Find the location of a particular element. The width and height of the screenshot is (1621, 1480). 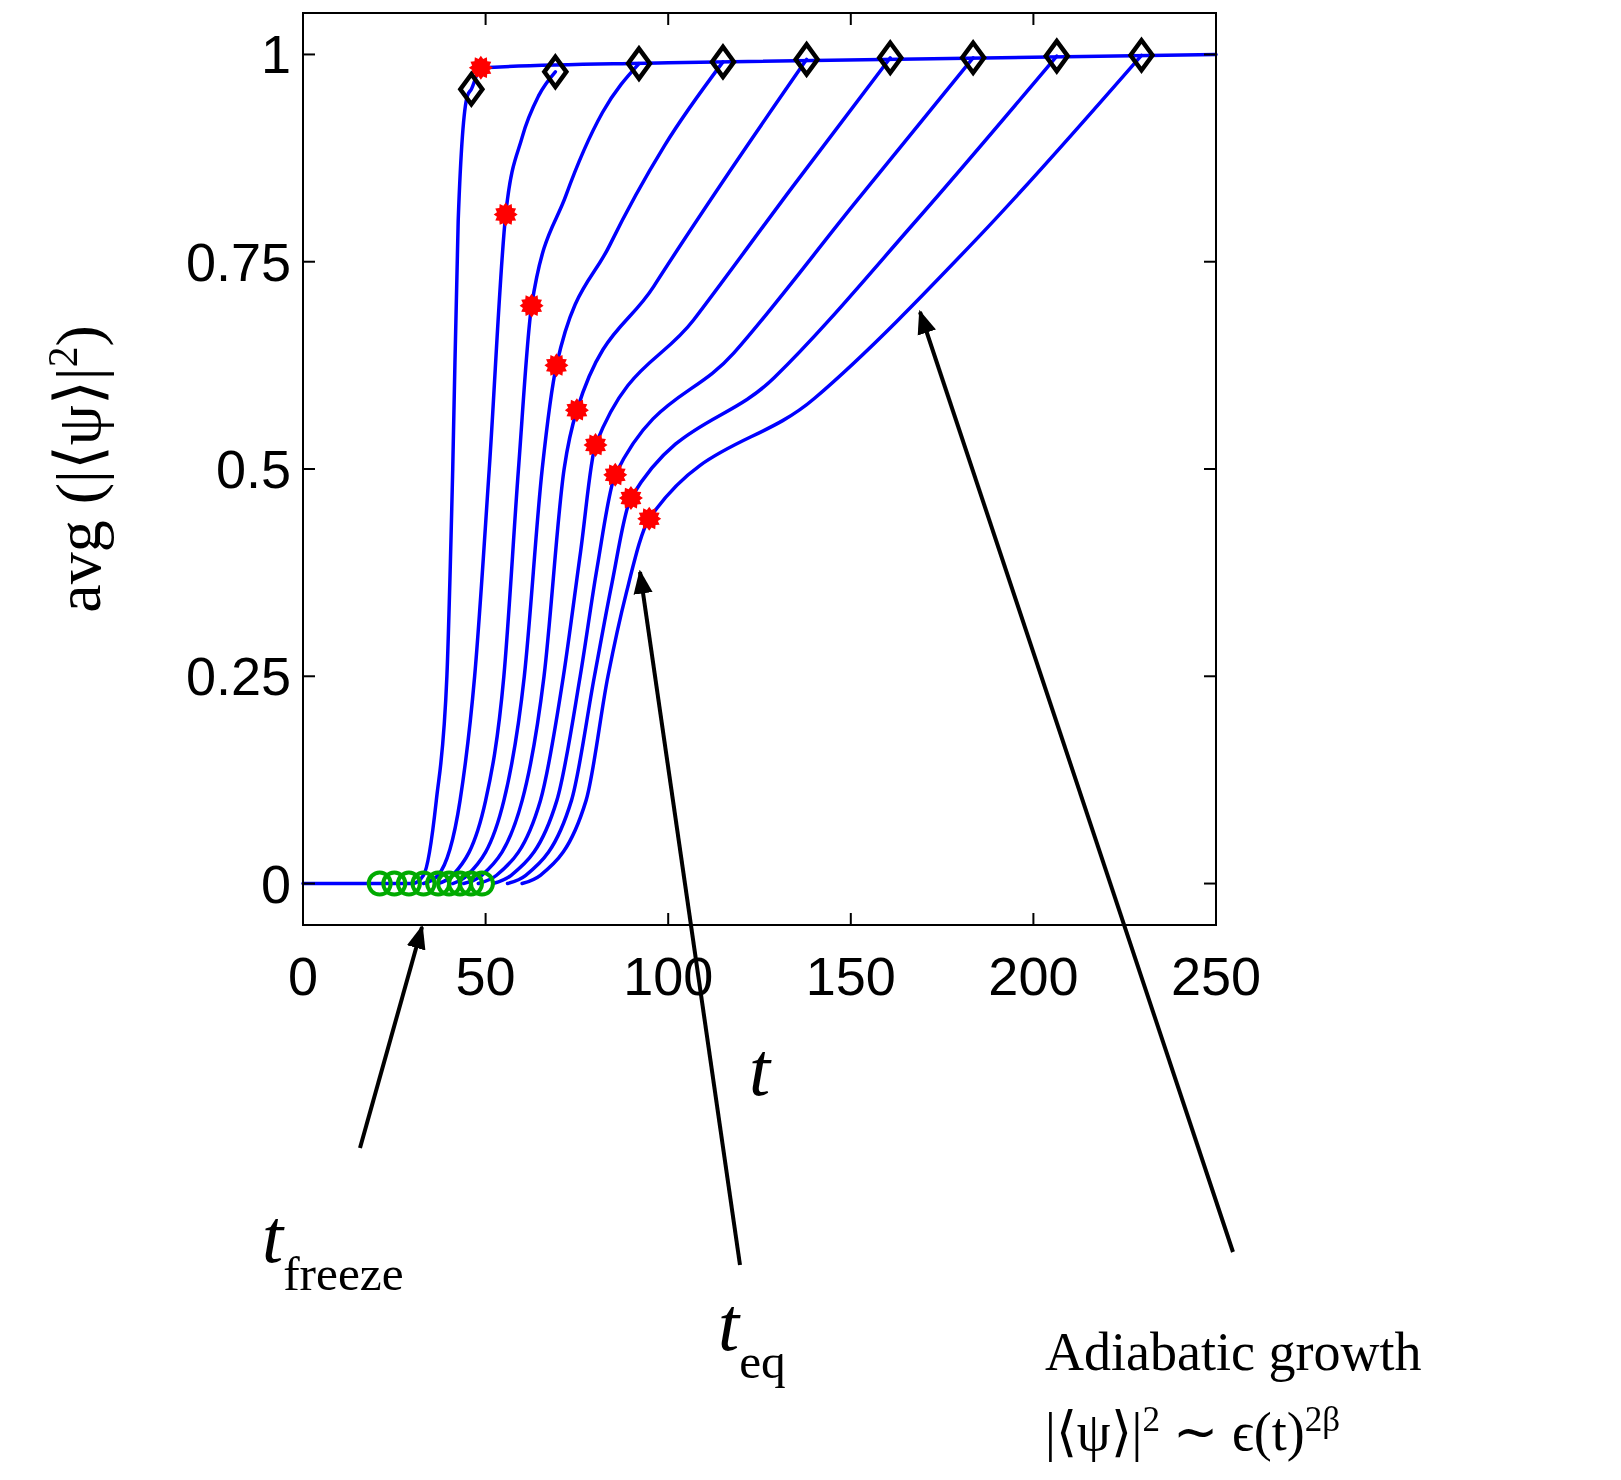

y-tick-label: 0.5 is located at coordinates (253, 469).